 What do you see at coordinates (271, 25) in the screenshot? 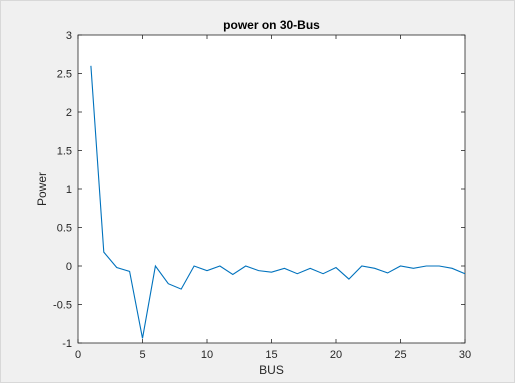
I see `chart-title: power on 30-Bus` at bounding box center [271, 25].